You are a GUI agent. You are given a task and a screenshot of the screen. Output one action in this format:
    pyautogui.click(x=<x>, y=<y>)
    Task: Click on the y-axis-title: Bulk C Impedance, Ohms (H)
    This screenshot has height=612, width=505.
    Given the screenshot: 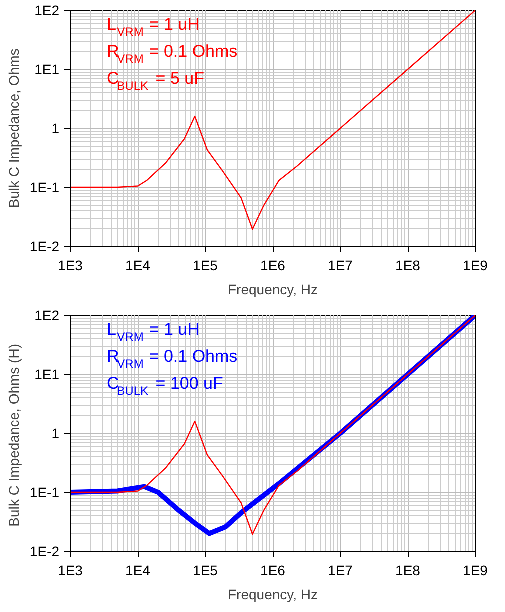 What is the action you would take?
    pyautogui.click(x=14, y=435)
    